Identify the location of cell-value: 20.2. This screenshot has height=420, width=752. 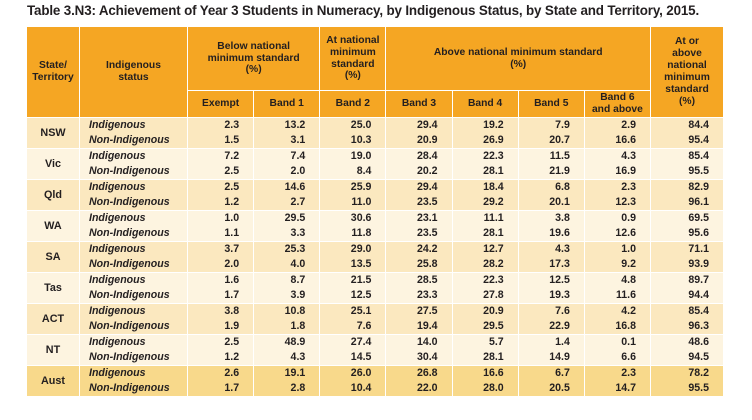
(419, 172).